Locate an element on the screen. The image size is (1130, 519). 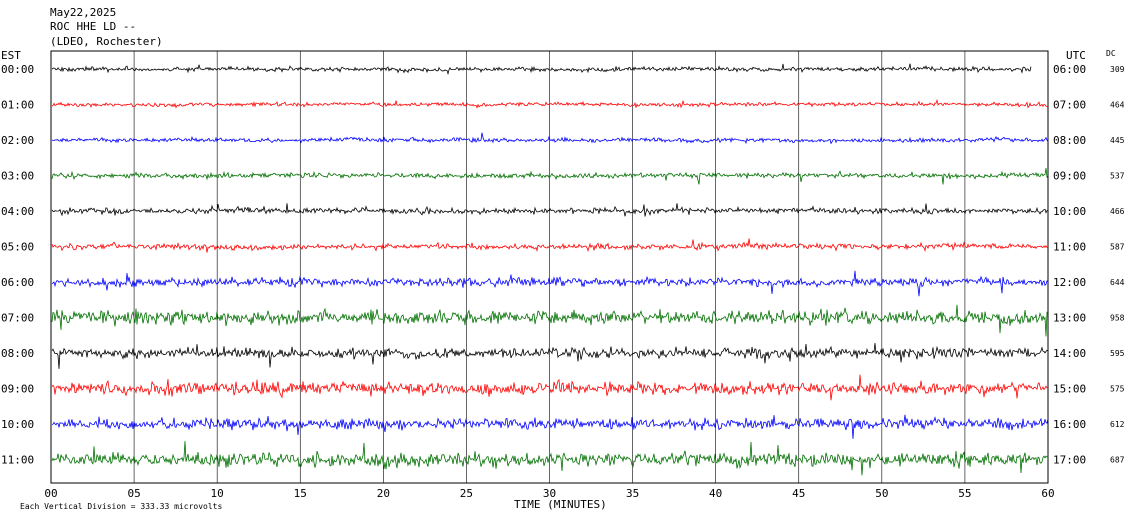
utc-hour-label: 14:00 is located at coordinates (1069, 353).